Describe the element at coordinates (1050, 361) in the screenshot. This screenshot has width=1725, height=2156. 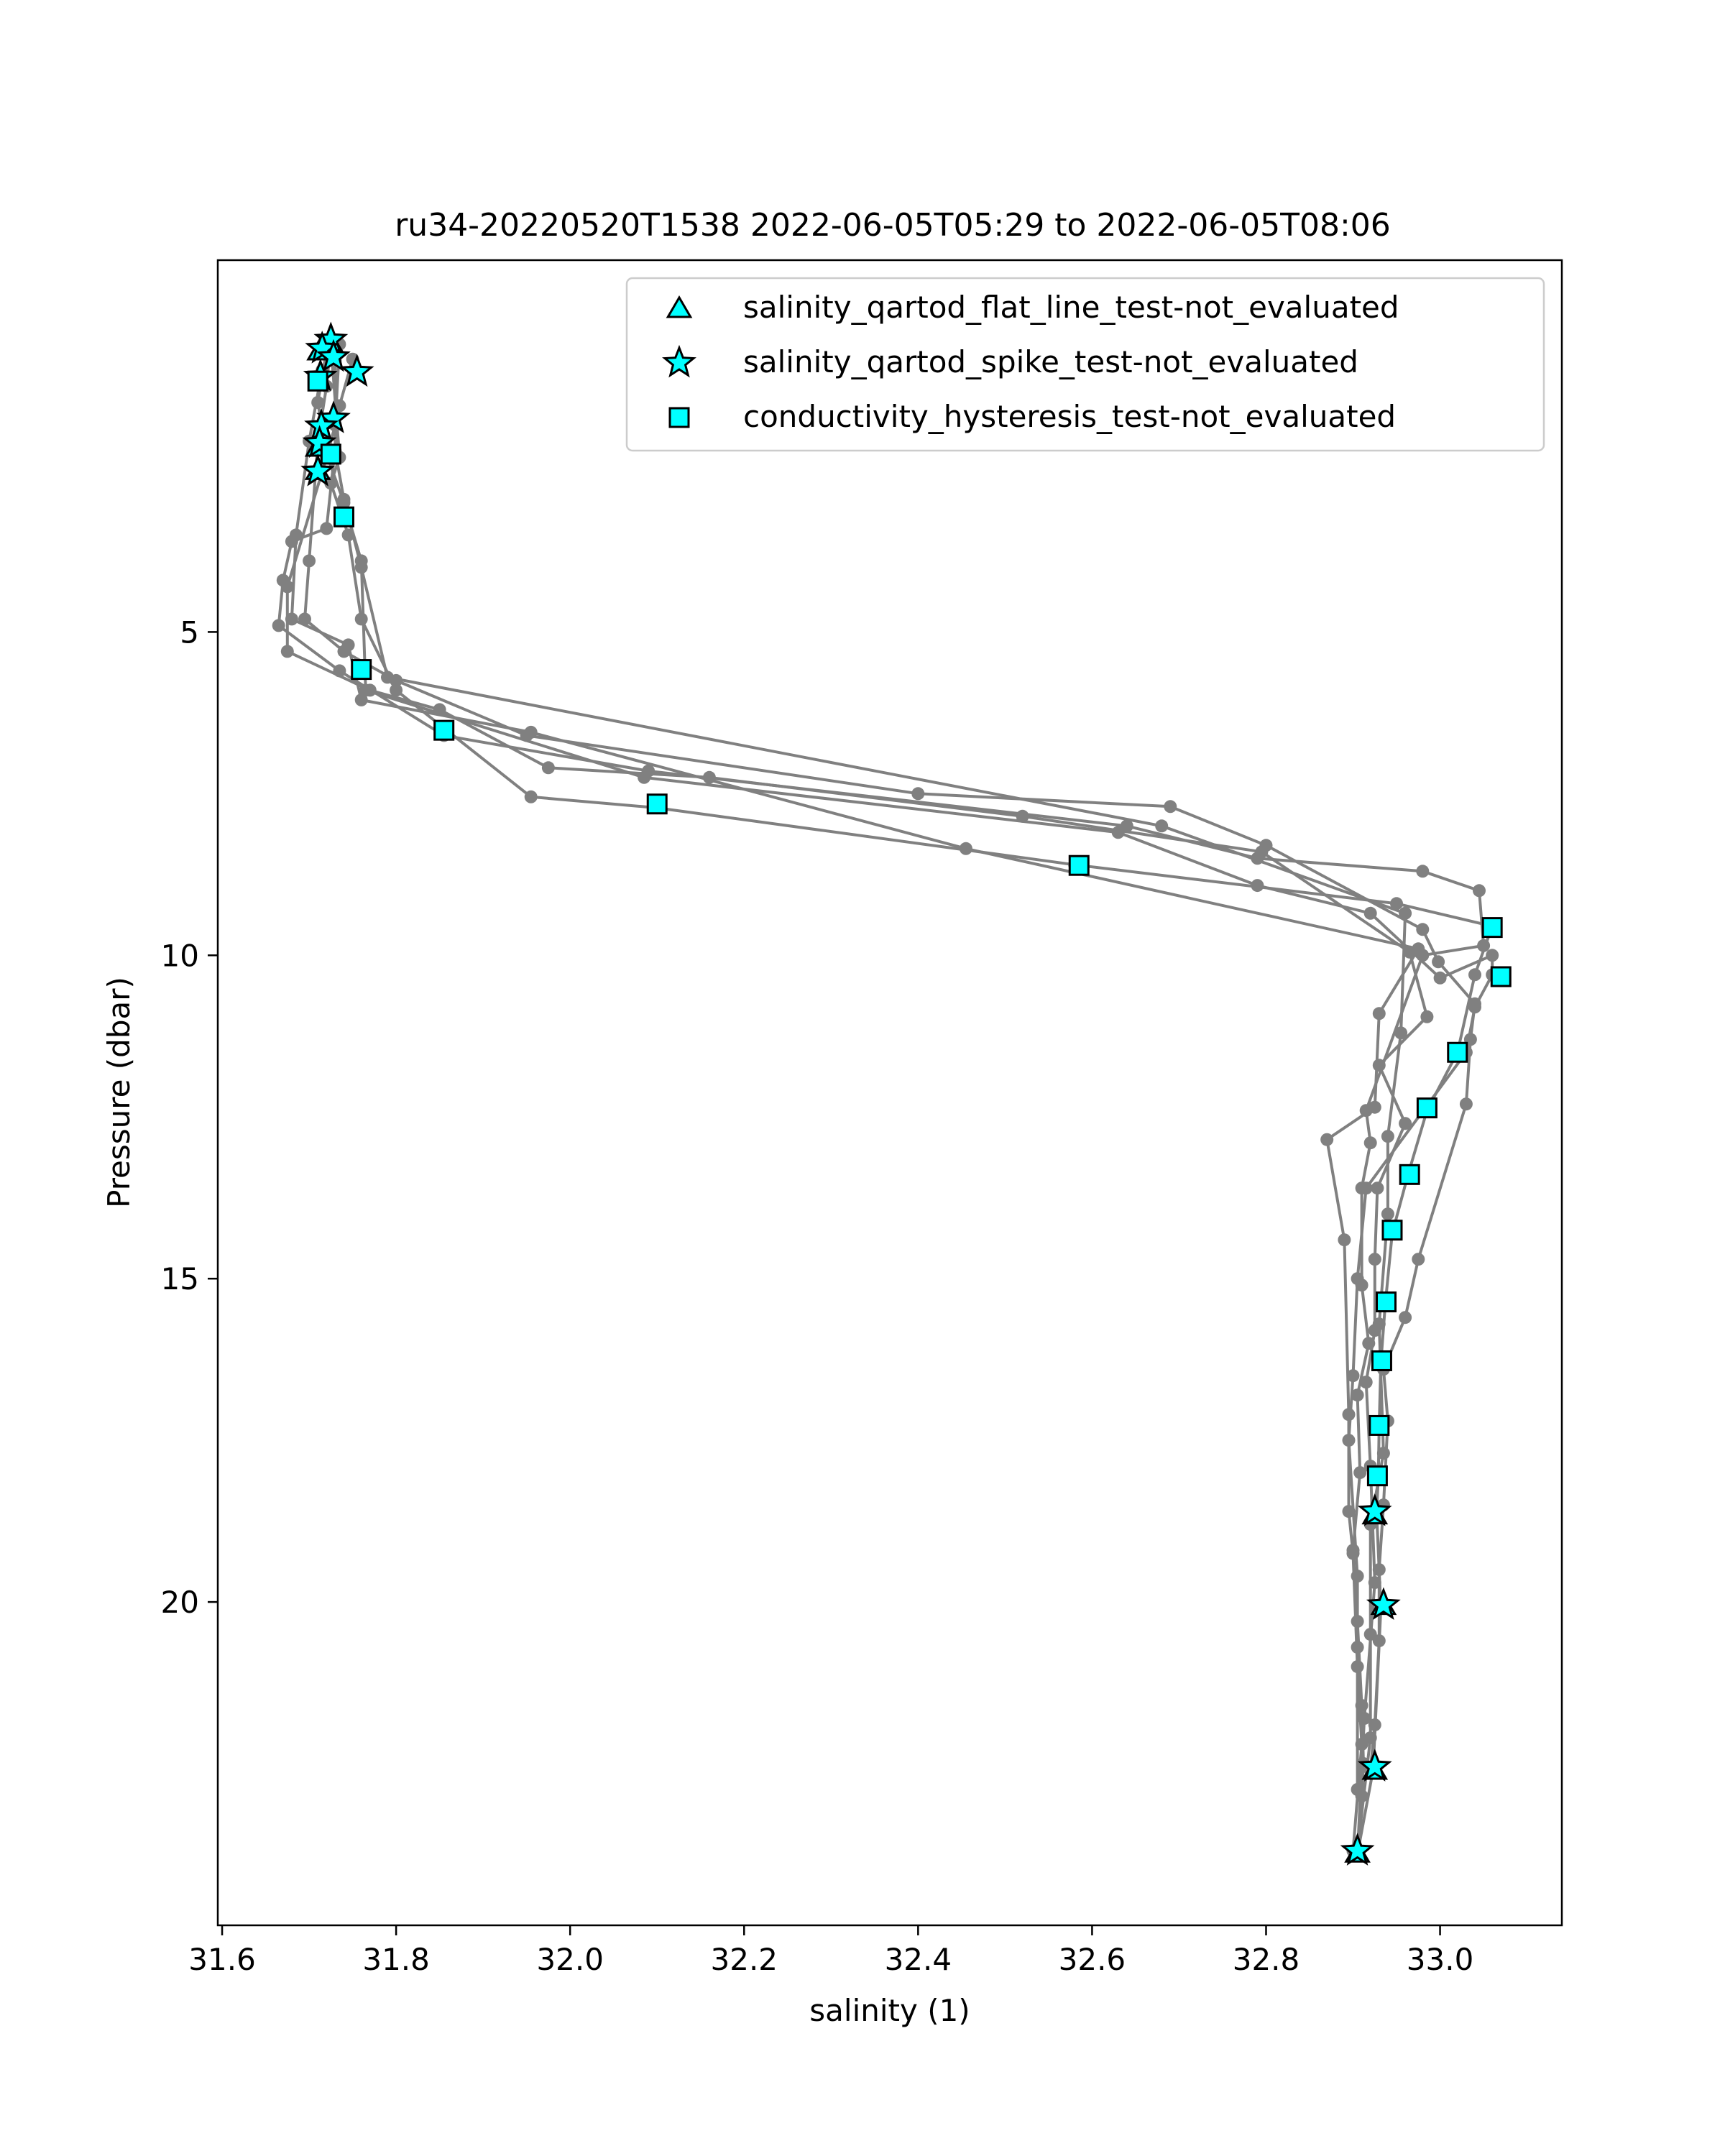
I see `legend-label-spike: salinity_qartod_spike_test-not_evaluated` at that location.